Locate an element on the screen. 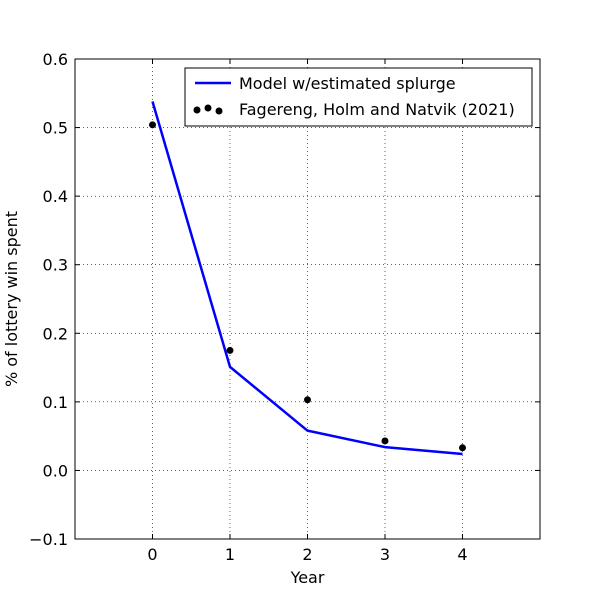 This screenshot has width=600, height=604. x-tick-label: 0 is located at coordinates (152, 554).